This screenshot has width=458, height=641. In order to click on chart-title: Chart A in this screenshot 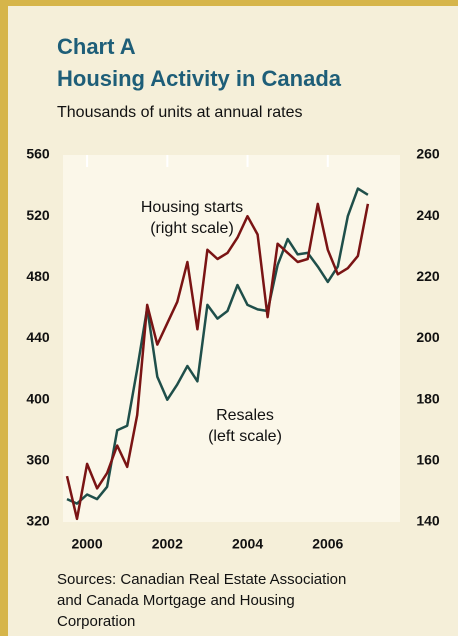, I will do `click(96, 46)`.